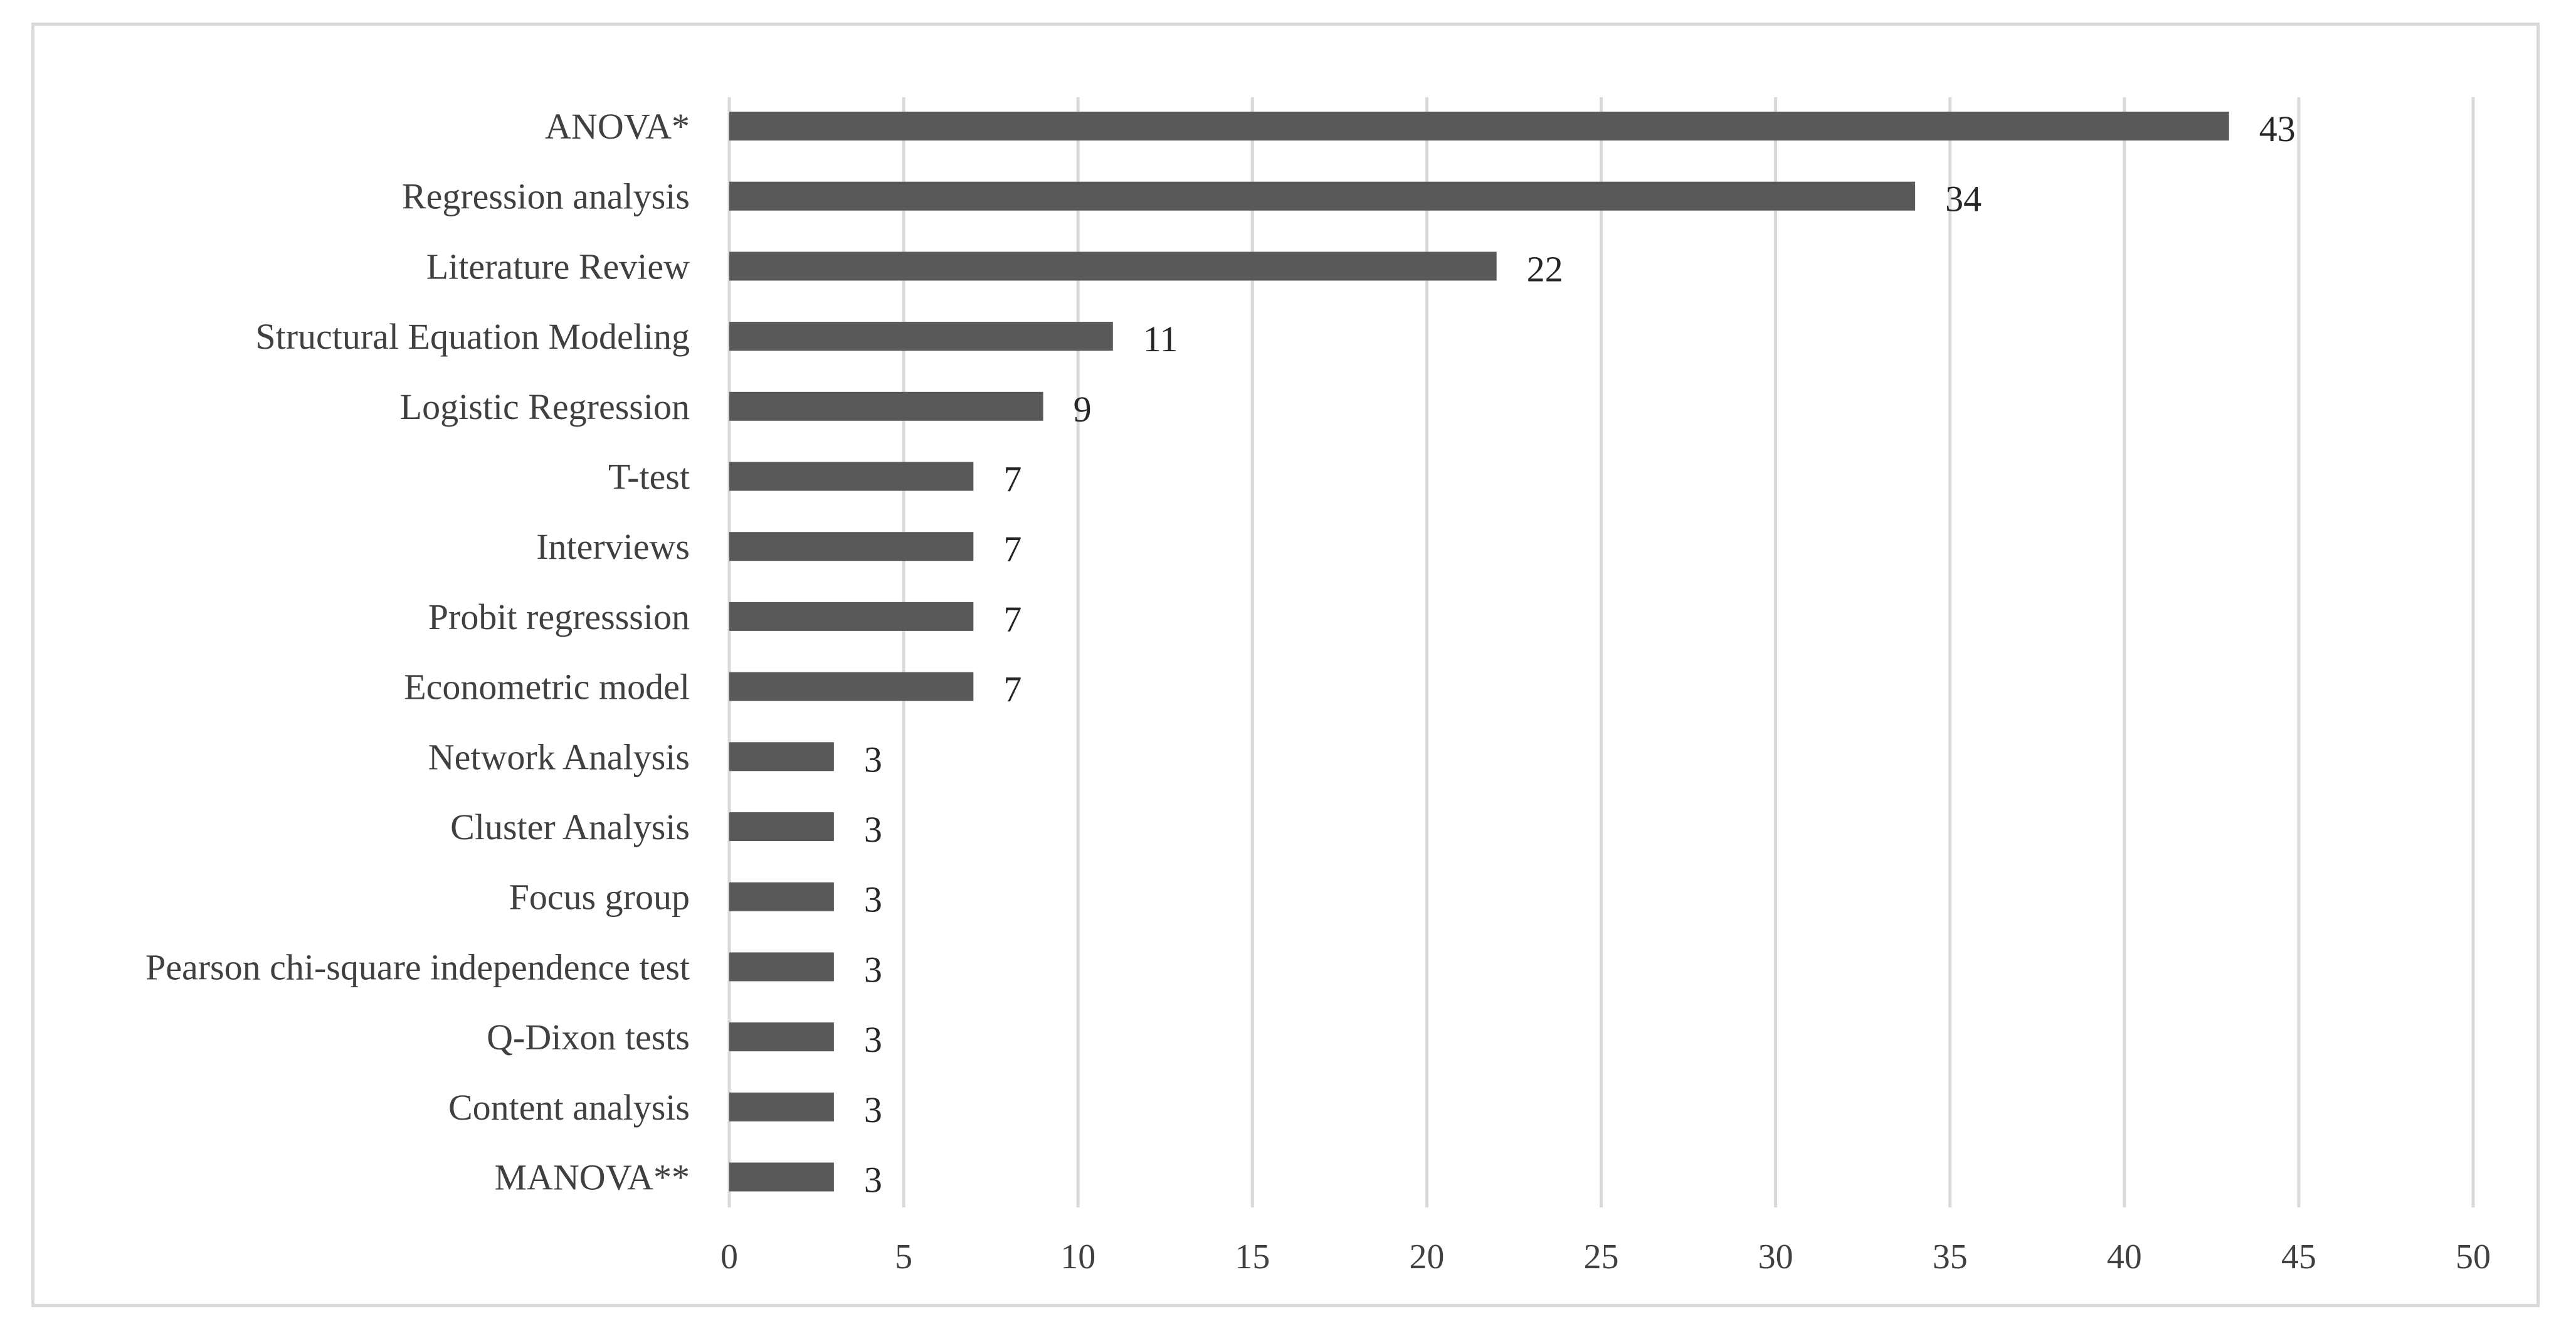  Describe the element at coordinates (1252, 1257) in the screenshot. I see `x-tick-label: 15` at that location.